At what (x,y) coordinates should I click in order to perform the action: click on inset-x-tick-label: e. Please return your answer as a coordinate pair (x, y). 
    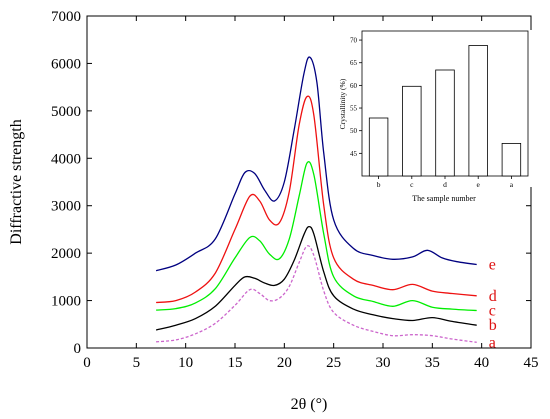
    Looking at the image, I should click on (479, 184).